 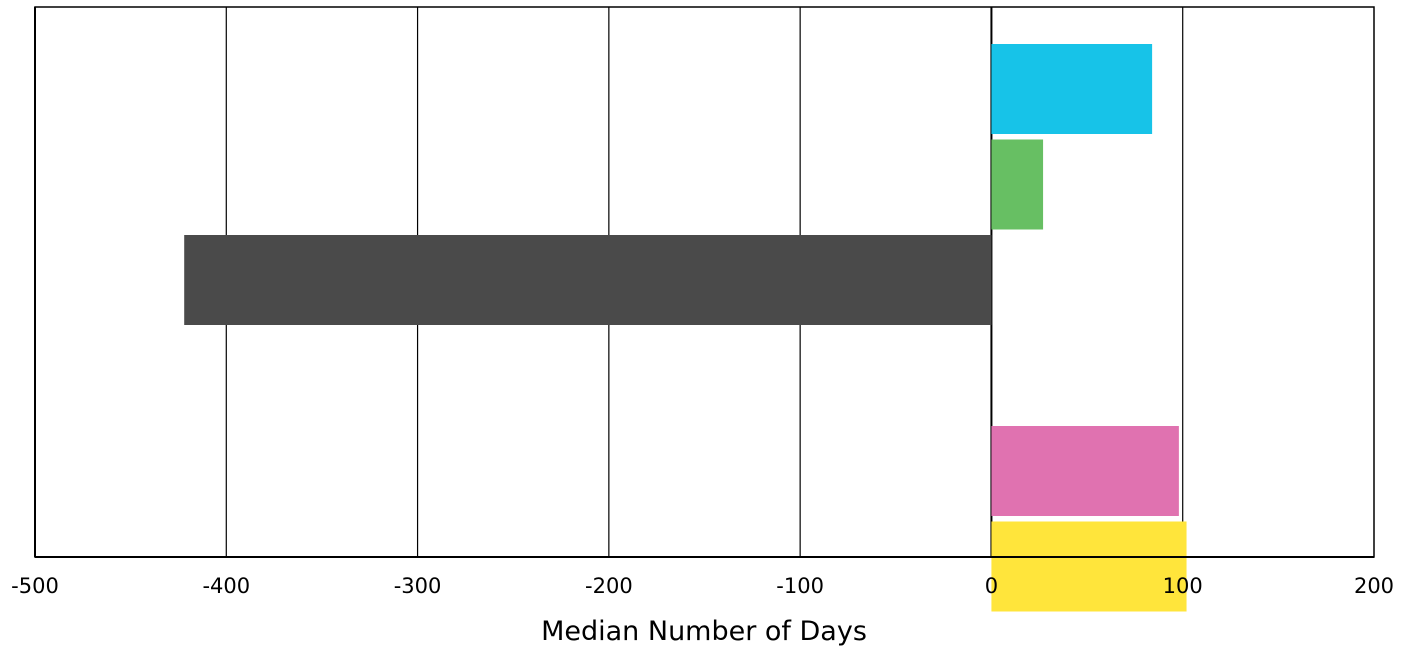 I want to click on x-tick-label: -400, so click(x=226, y=586).